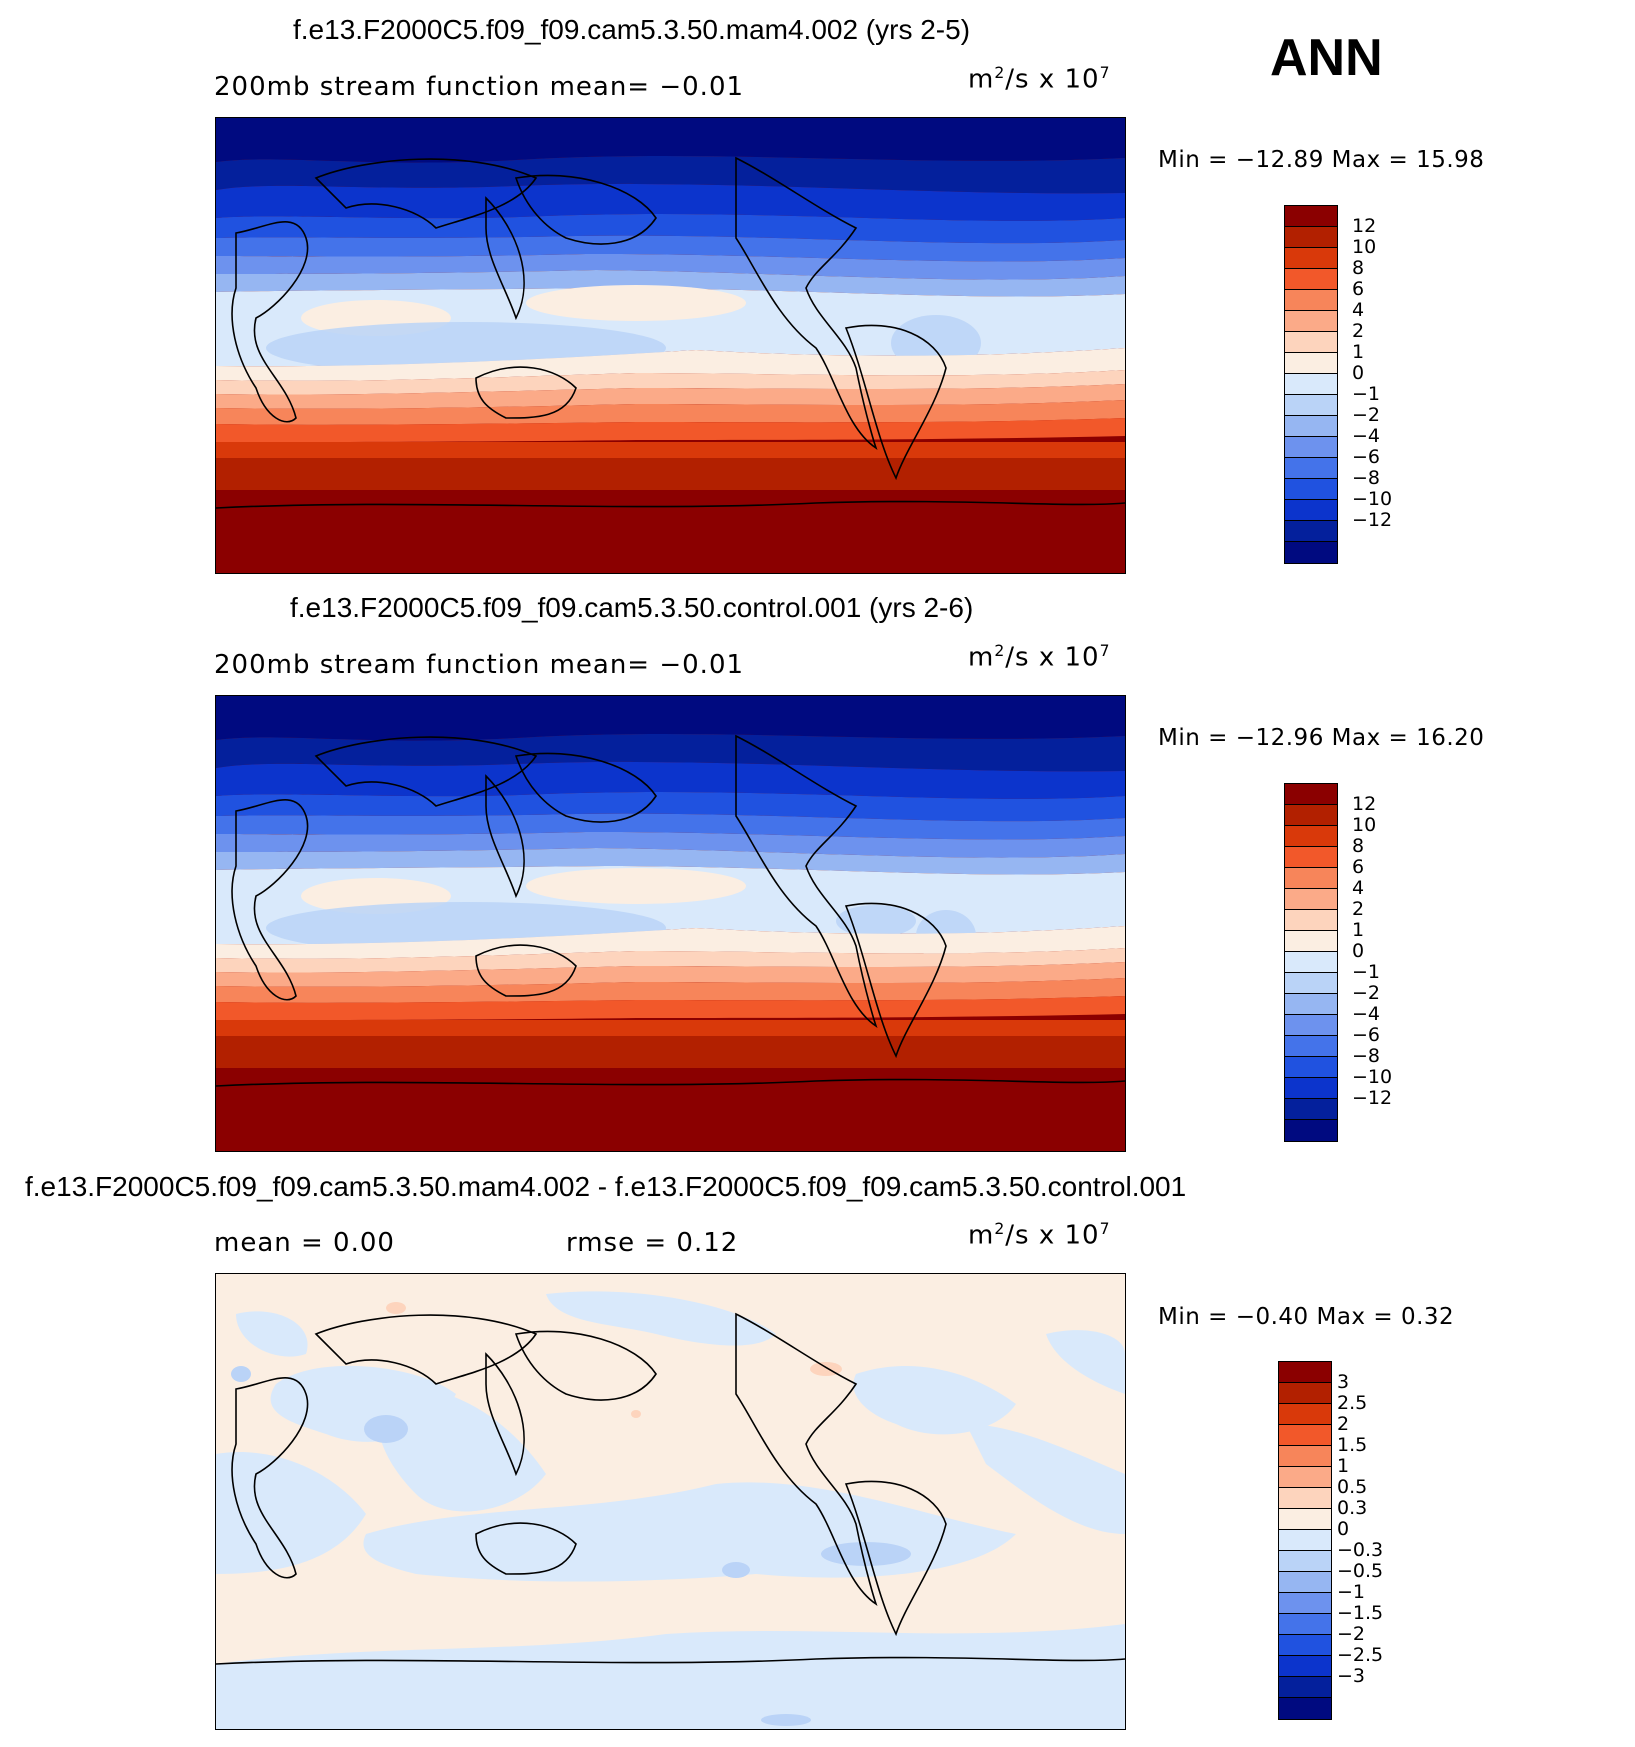 The image size is (1635, 1747). What do you see at coordinates (1321, 738) in the screenshot?
I see `panel2-minmax: Min = −12.96 Max = 16.20` at bounding box center [1321, 738].